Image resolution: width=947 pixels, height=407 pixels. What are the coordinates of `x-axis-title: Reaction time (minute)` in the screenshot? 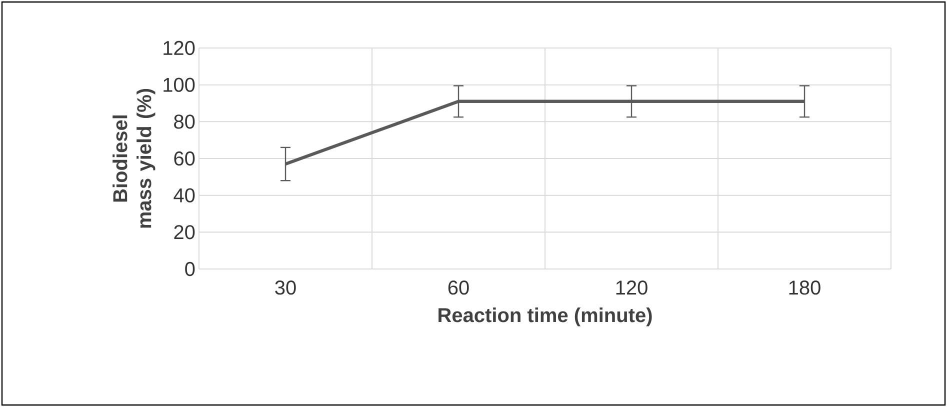 It's located at (545, 317).